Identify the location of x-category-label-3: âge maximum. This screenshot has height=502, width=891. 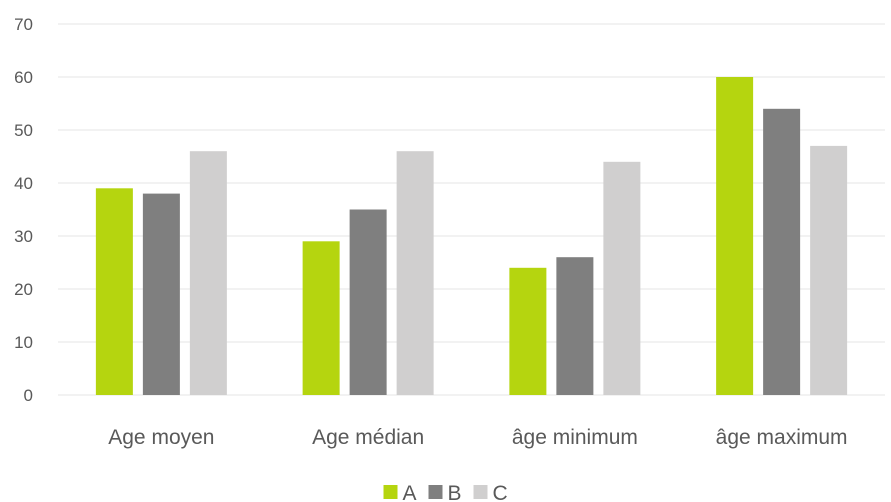
(782, 437).